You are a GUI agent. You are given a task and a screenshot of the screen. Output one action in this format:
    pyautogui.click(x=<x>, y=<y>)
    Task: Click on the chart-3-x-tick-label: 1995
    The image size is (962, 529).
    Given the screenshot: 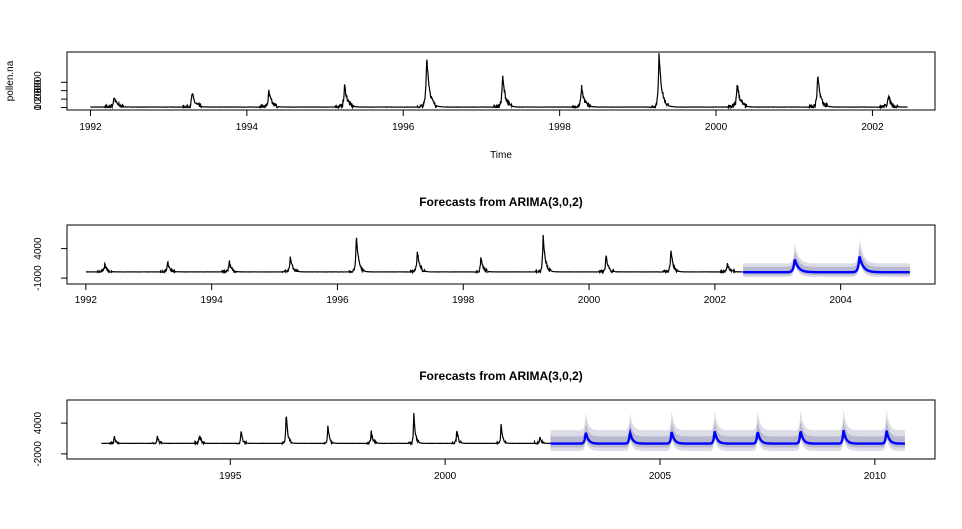 What is the action you would take?
    pyautogui.click(x=230, y=476)
    